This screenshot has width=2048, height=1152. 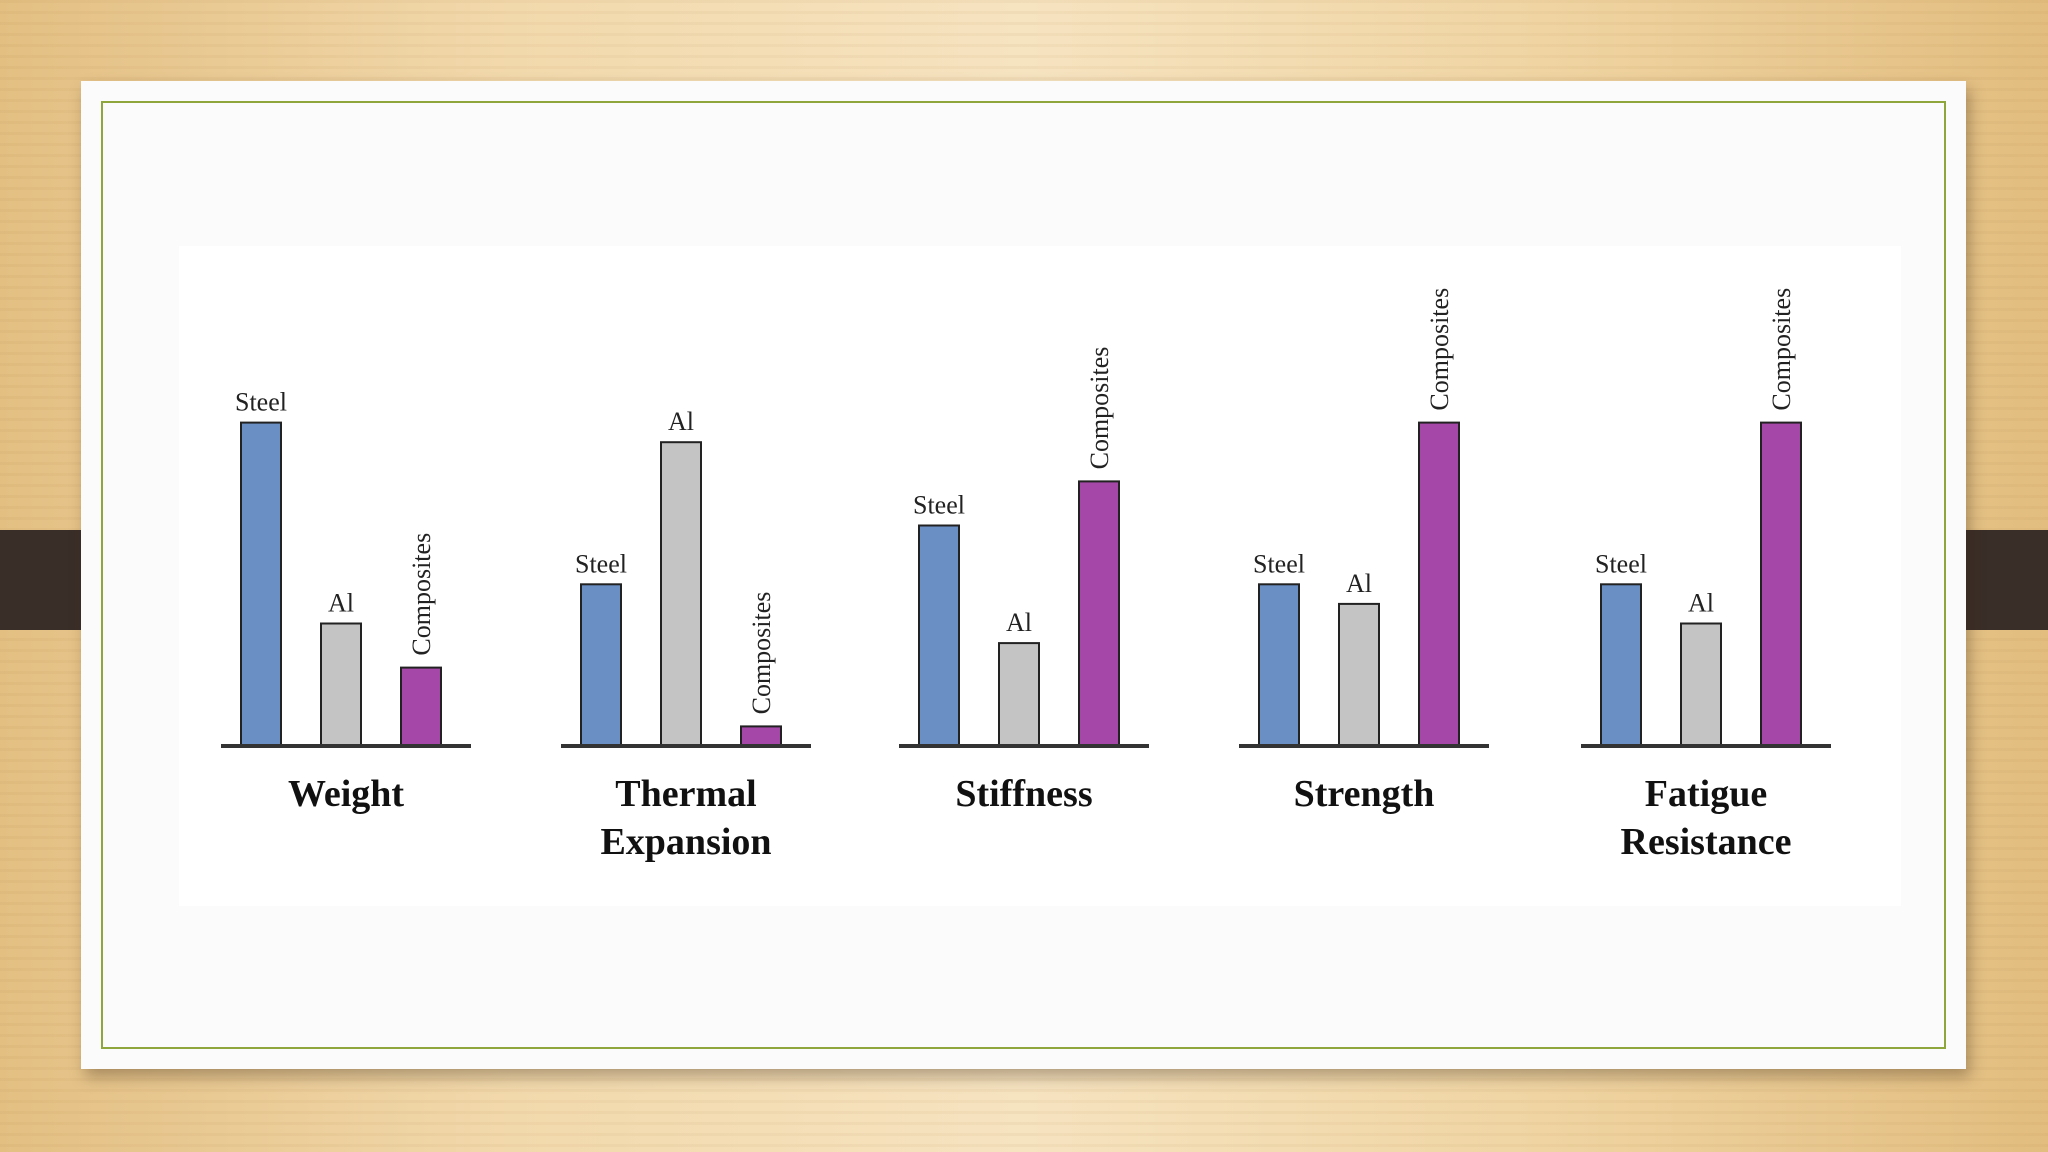 I want to click on group-title: Stiffness, so click(x=1023, y=794).